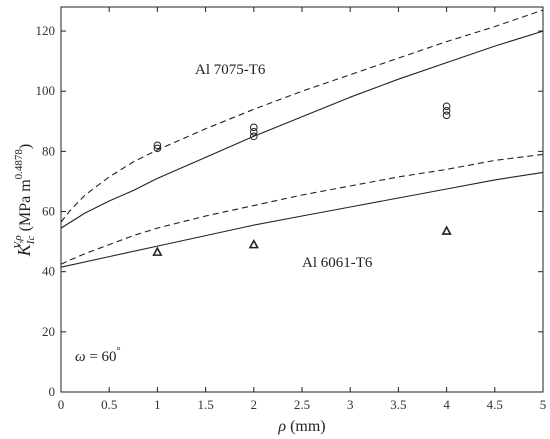  What do you see at coordinates (80, 357) in the screenshot?
I see `omega-symbol: ω` at bounding box center [80, 357].